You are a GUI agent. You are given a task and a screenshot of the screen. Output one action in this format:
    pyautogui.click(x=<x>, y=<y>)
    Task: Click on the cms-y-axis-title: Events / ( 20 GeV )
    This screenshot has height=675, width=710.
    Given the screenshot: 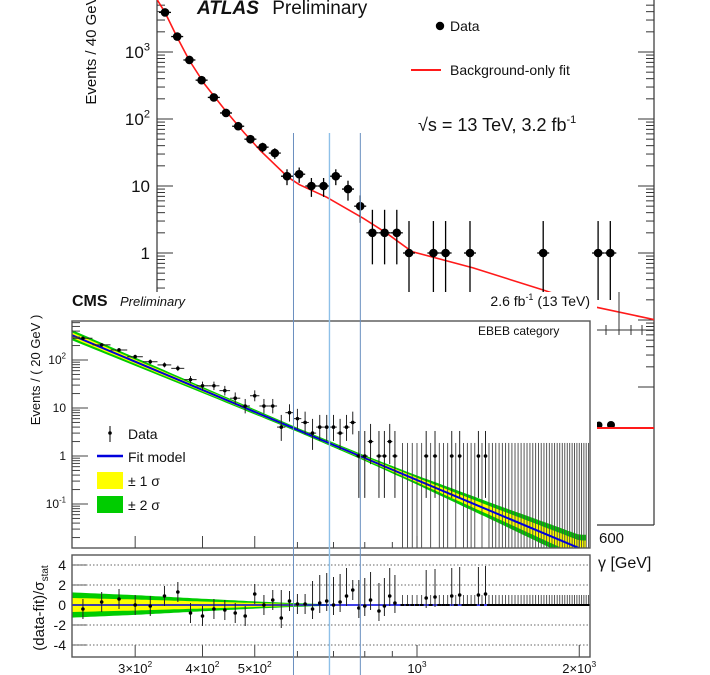 What is the action you would take?
    pyautogui.click(x=35, y=370)
    